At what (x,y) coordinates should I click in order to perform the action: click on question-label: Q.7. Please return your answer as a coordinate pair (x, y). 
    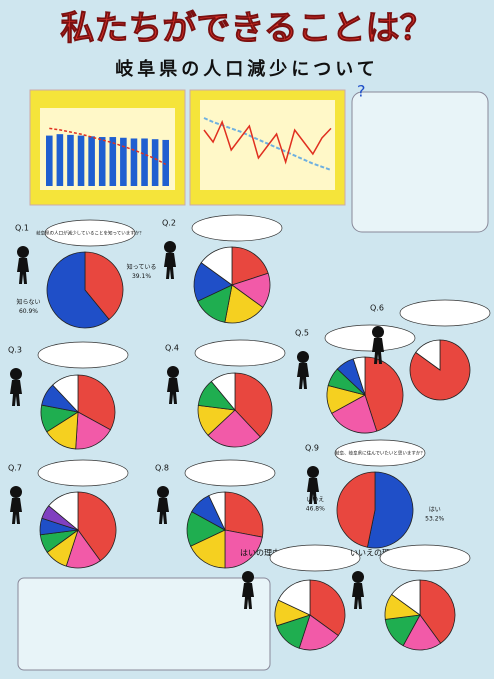
    Looking at the image, I should click on (15, 468).